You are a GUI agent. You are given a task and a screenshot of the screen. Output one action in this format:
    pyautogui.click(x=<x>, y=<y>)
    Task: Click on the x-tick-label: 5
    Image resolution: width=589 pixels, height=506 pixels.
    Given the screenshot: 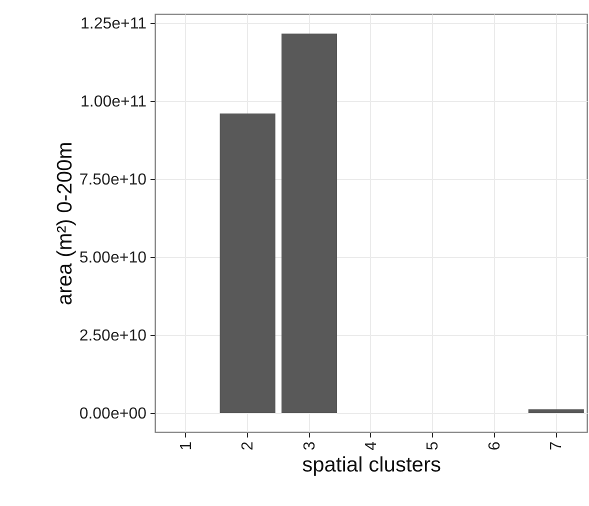 What is the action you would take?
    pyautogui.click(x=433, y=445)
    